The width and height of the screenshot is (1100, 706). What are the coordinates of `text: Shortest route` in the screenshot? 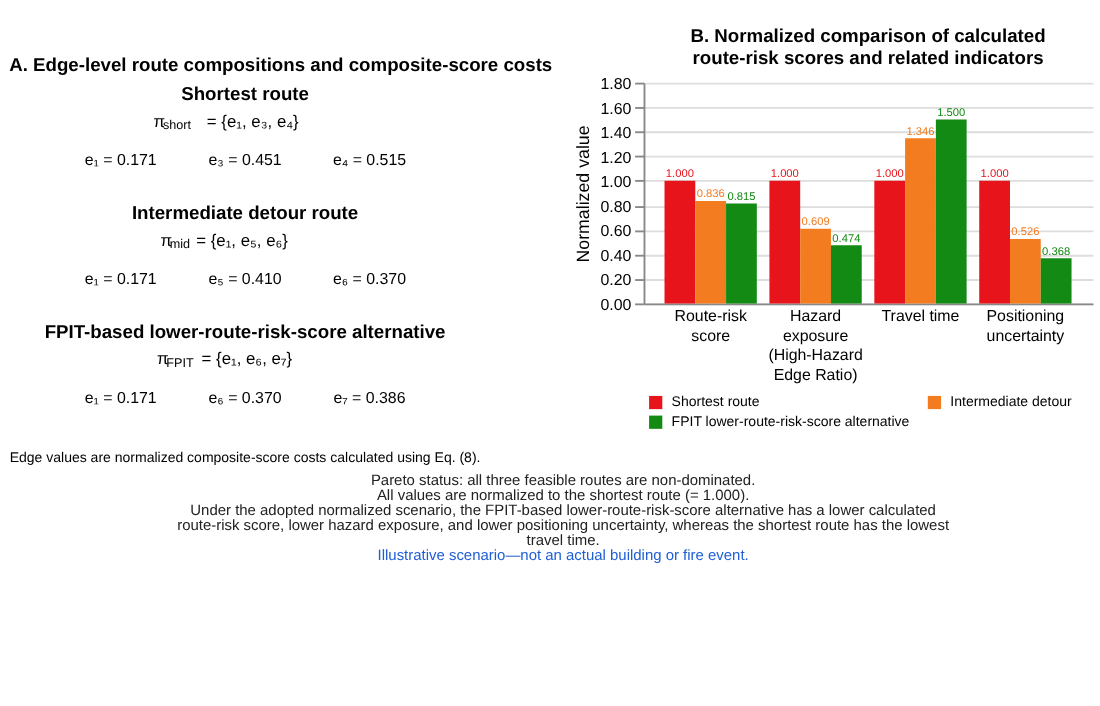 It's located at (245, 93).